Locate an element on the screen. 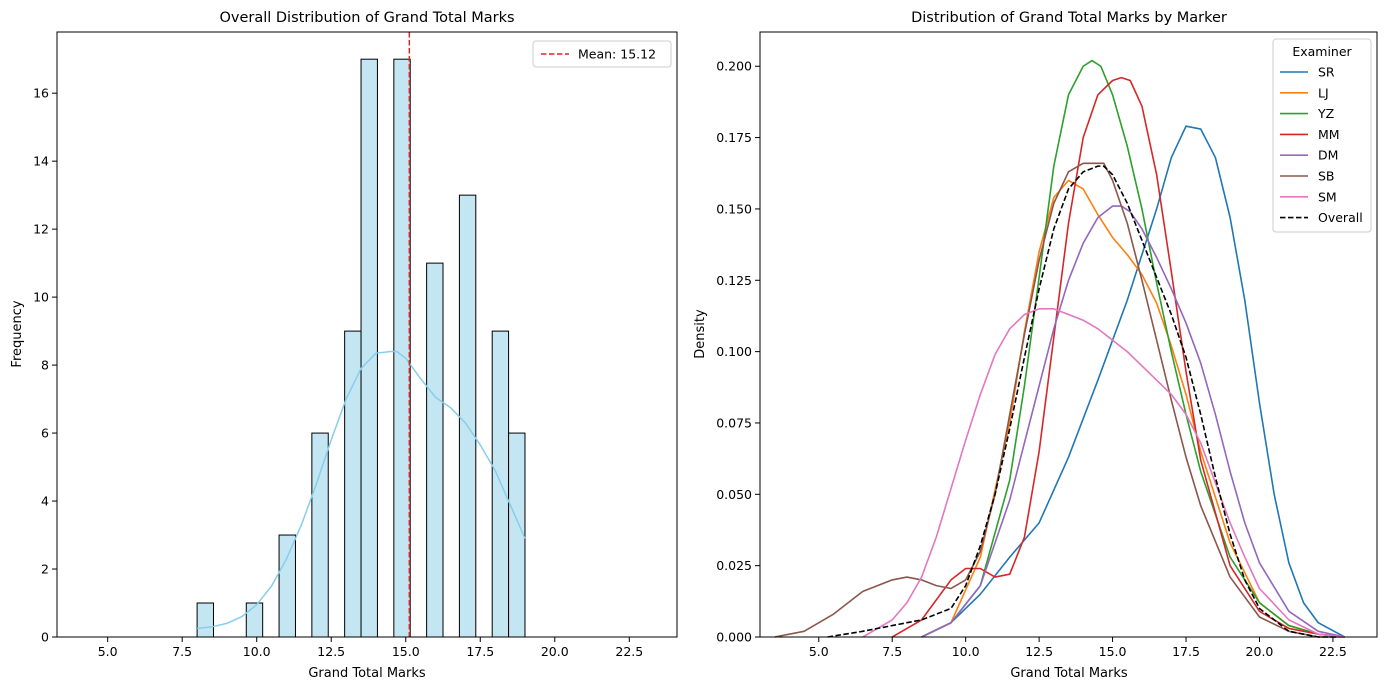 Image resolution: width=1389 pixels, height=690 pixels. legend-label-yz: YZ is located at coordinates (1325, 113).